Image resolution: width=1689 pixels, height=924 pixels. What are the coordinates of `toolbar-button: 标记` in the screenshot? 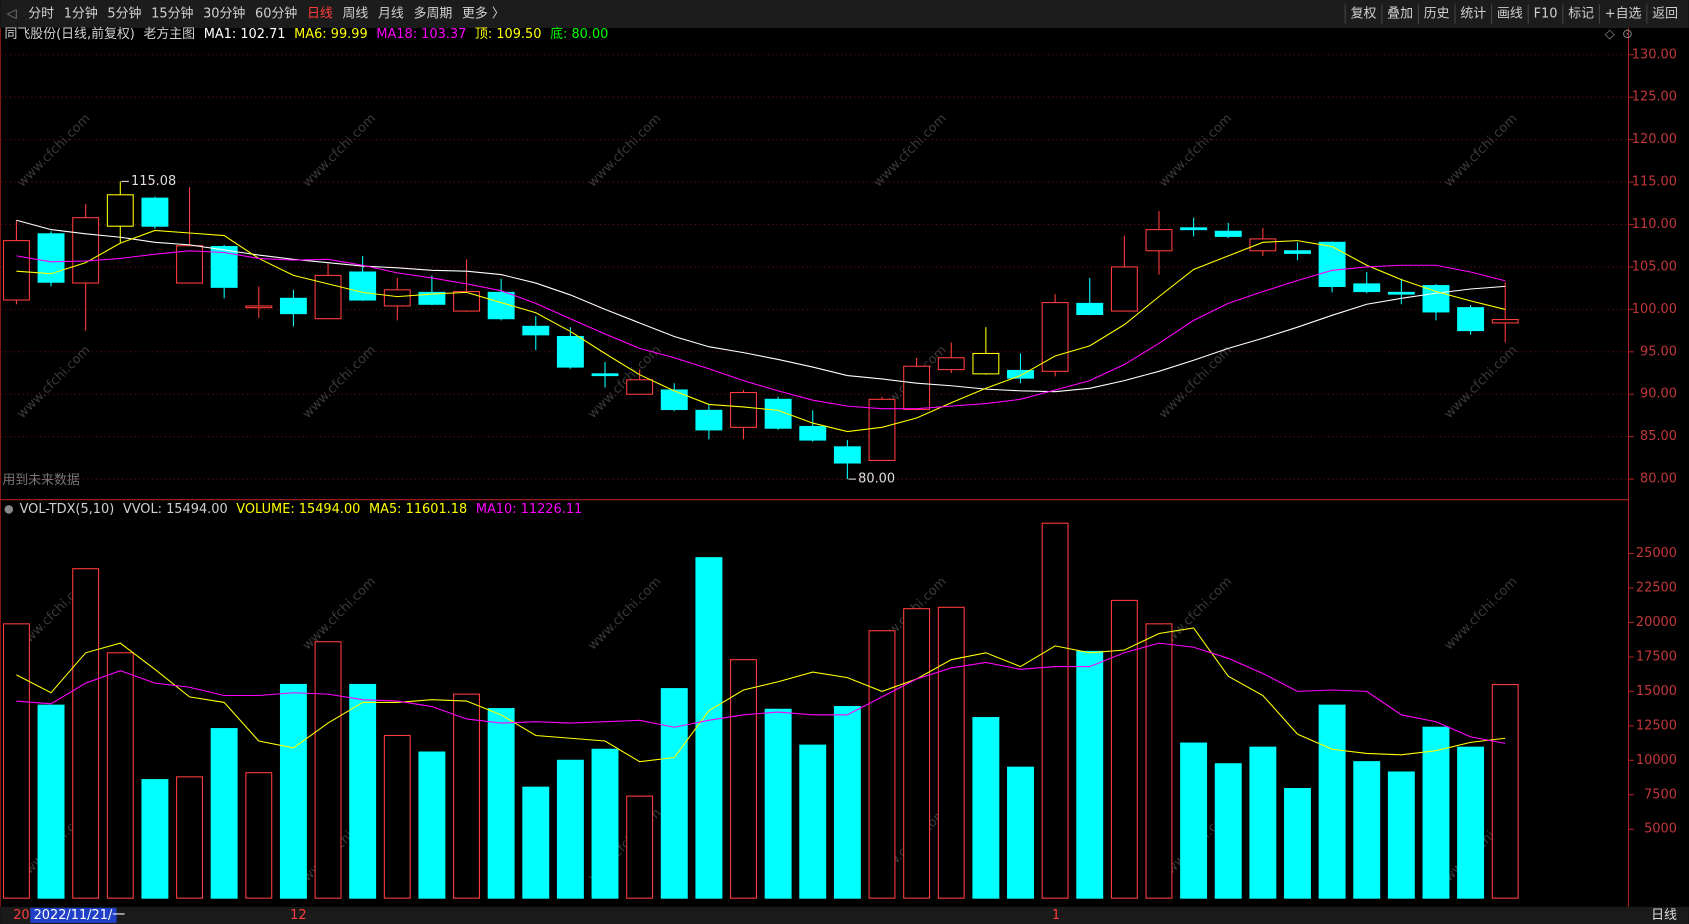 It's located at (1581, 14).